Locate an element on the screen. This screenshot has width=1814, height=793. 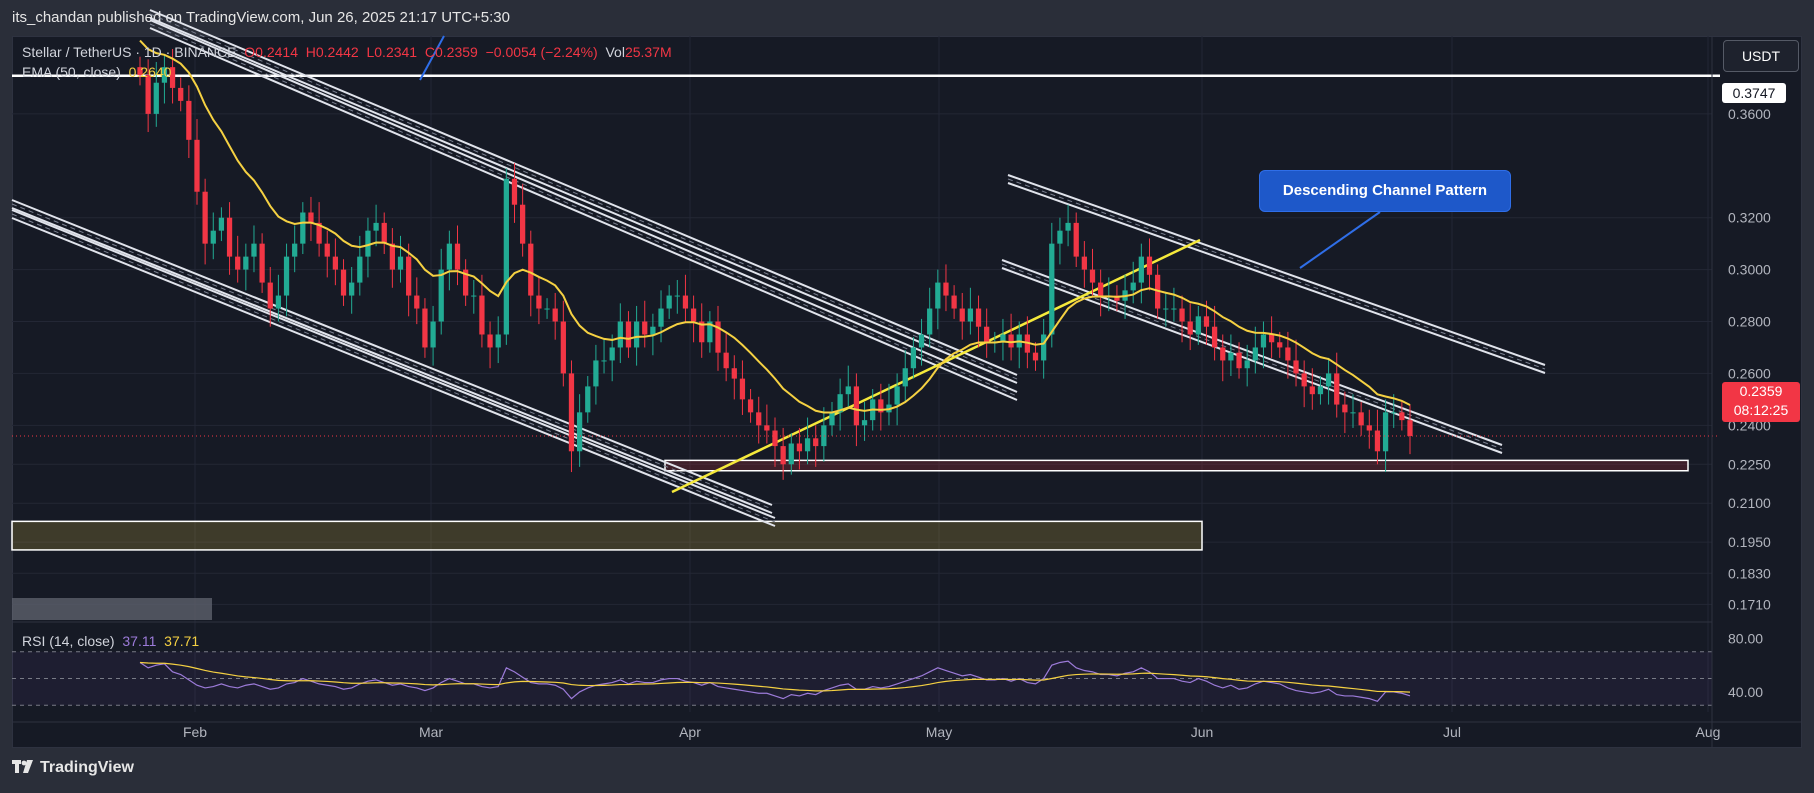
channel-annotation: Descending Channel Pattern is located at coordinates (1385, 191).